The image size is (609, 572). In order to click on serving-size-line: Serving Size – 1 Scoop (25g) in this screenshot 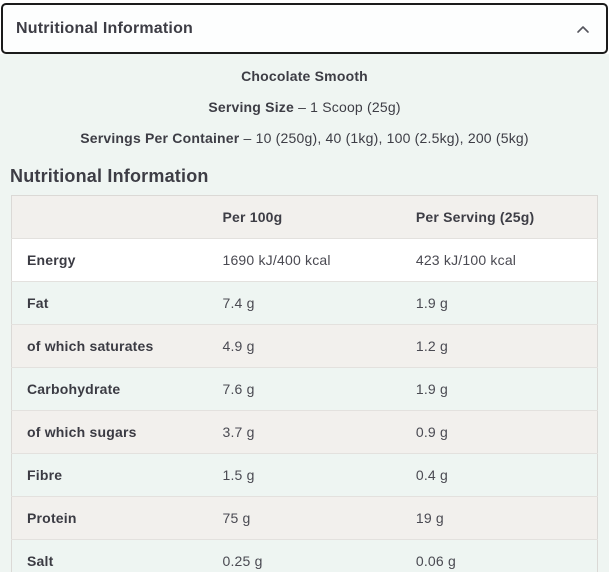, I will do `click(304, 107)`.